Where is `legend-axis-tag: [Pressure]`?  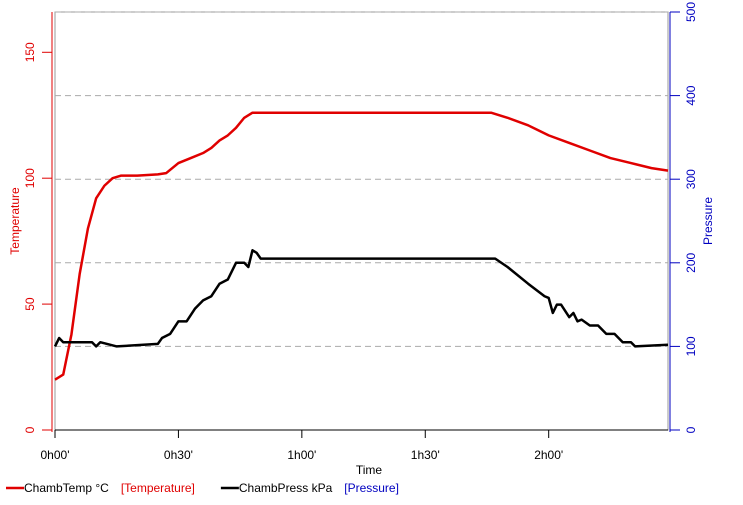
legend-axis-tag: [Pressure] is located at coordinates (371, 488).